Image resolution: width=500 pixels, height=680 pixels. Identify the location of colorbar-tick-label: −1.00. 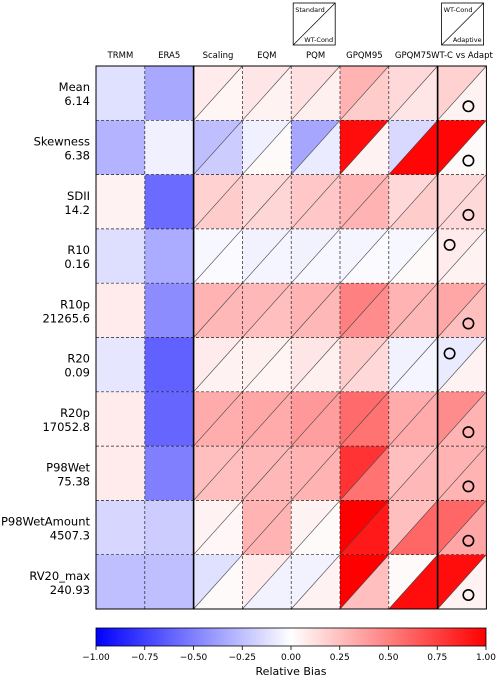
(96, 658).